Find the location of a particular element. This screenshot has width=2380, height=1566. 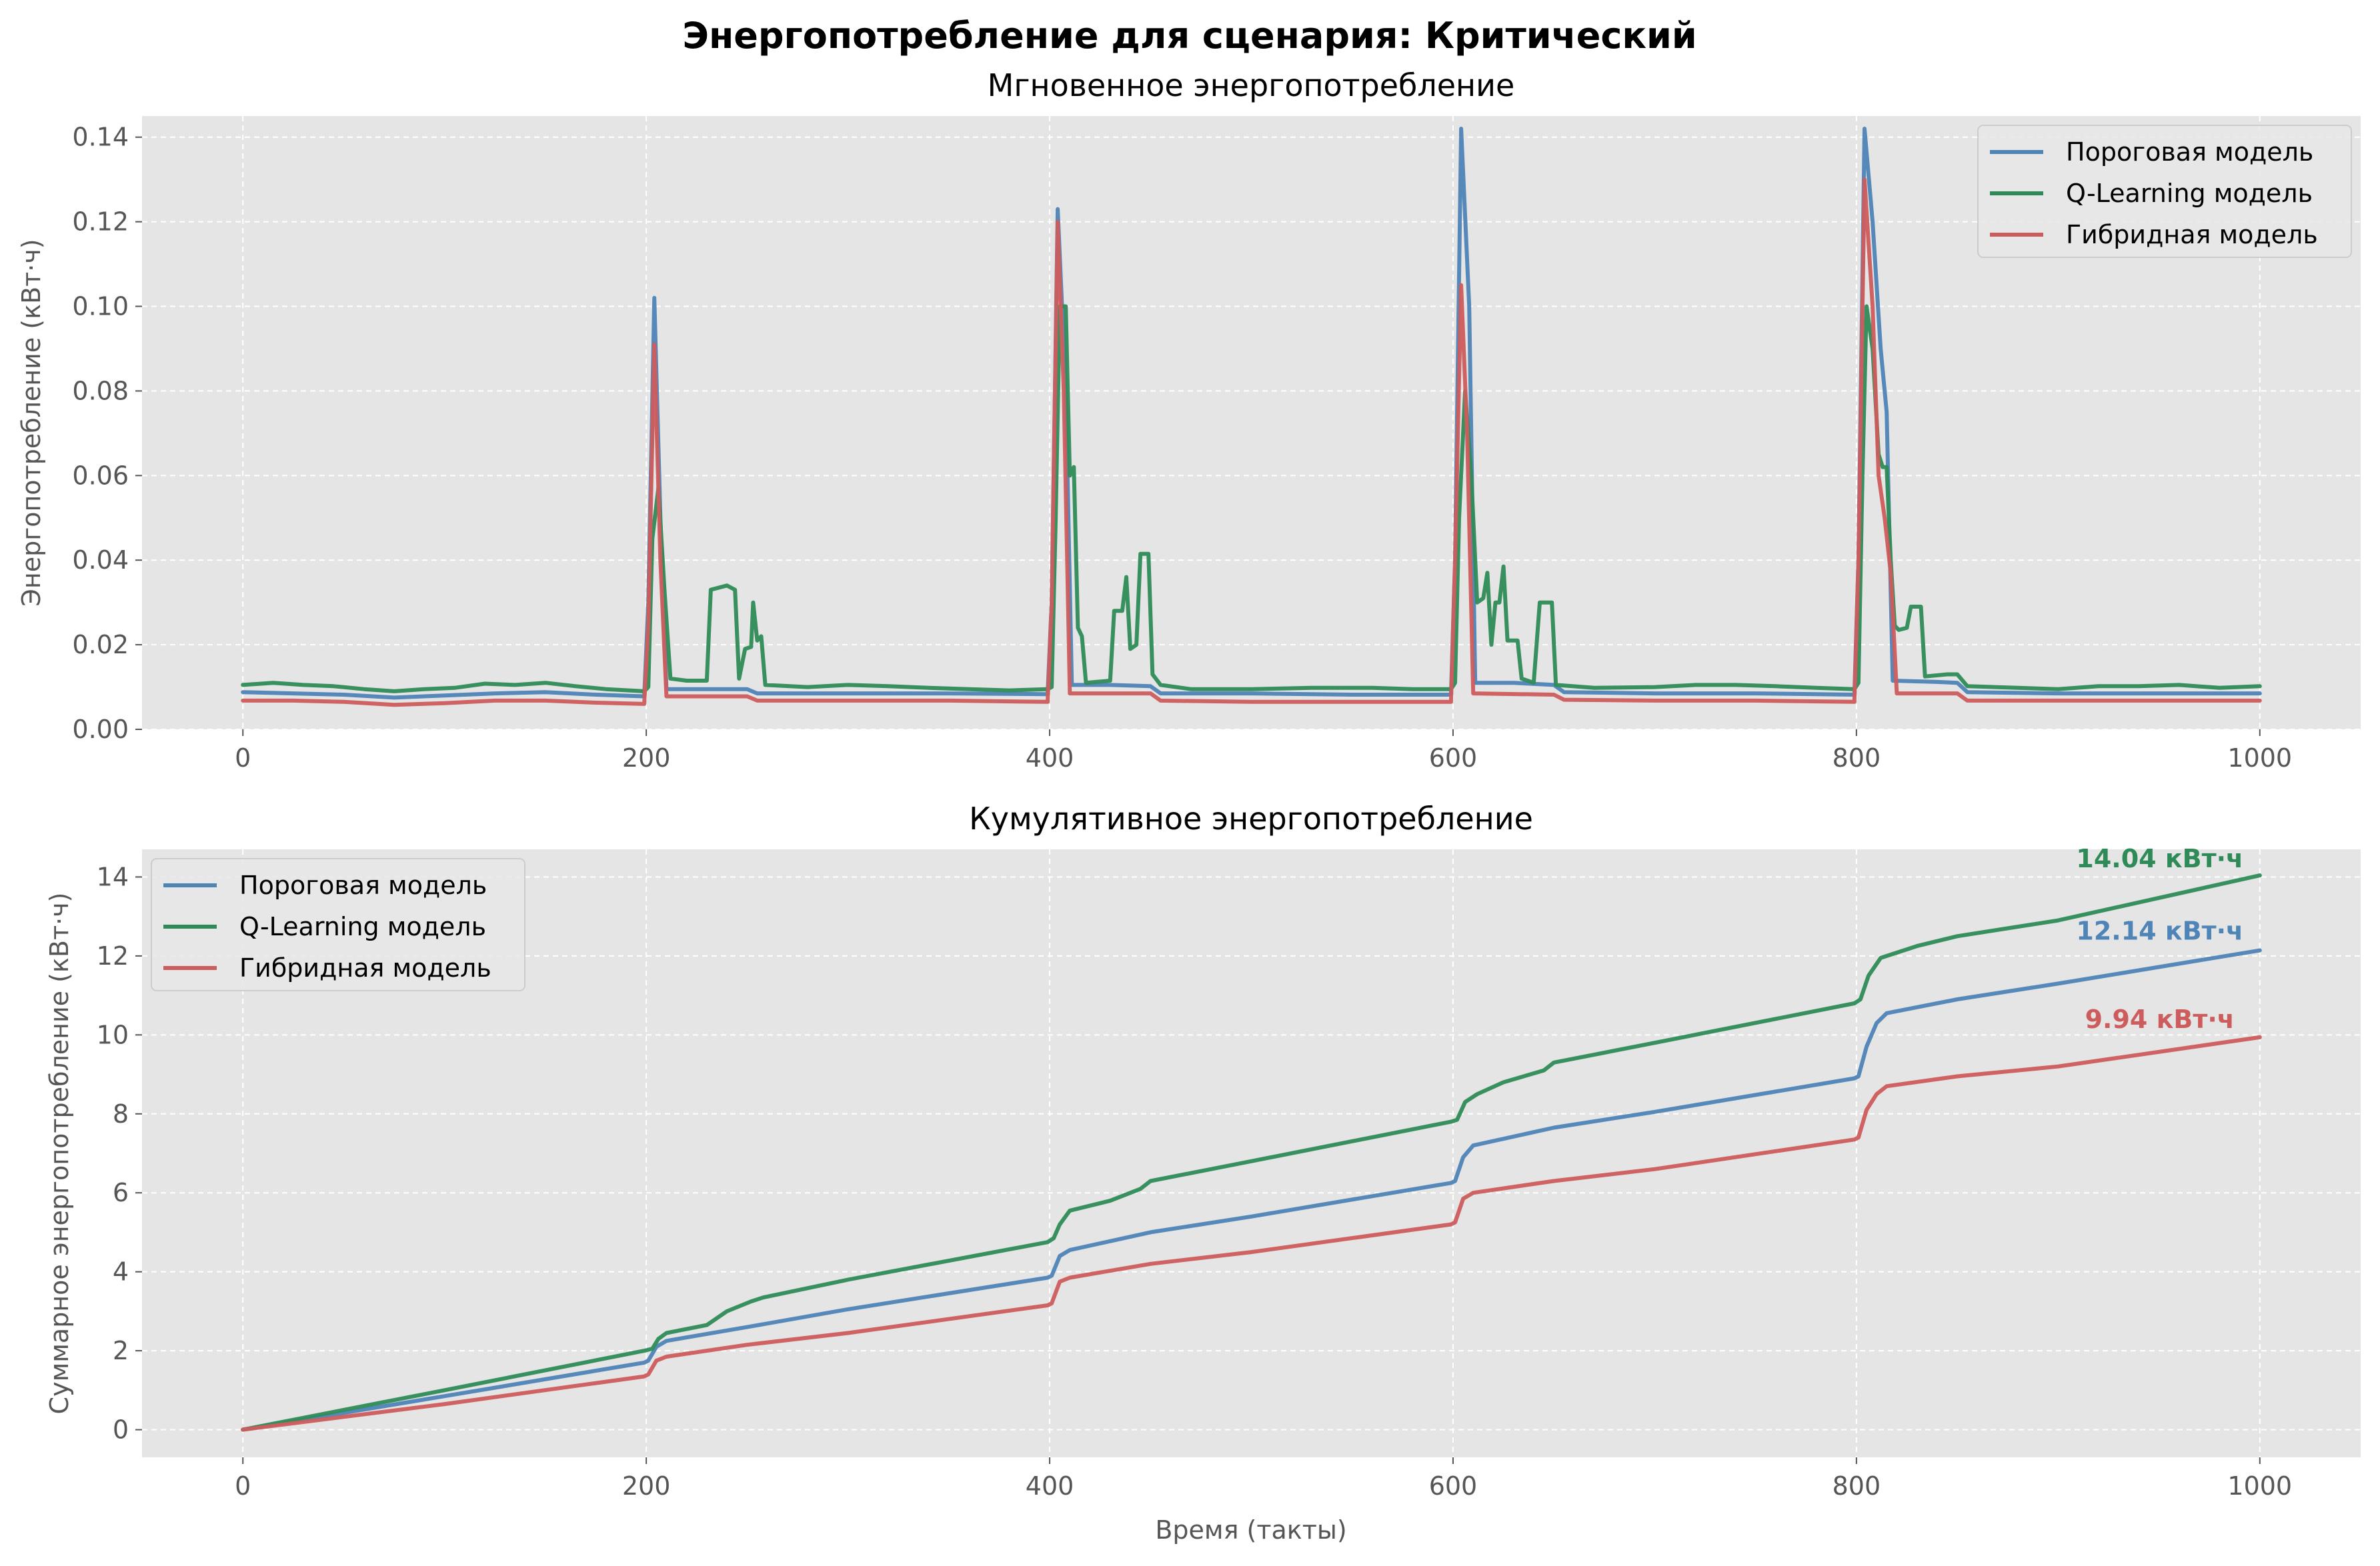

y-tick-label: 12 is located at coordinates (113, 956).